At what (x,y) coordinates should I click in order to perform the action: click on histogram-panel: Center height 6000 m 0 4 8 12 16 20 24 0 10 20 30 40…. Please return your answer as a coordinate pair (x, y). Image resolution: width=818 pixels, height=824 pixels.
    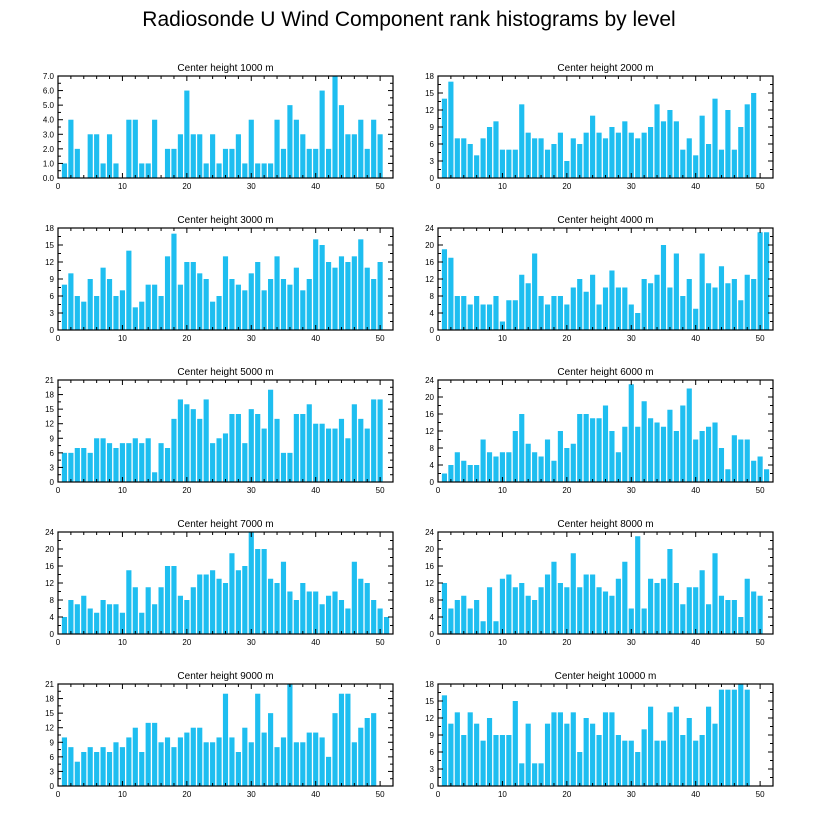
    Looking at the image, I should click on (599, 431).